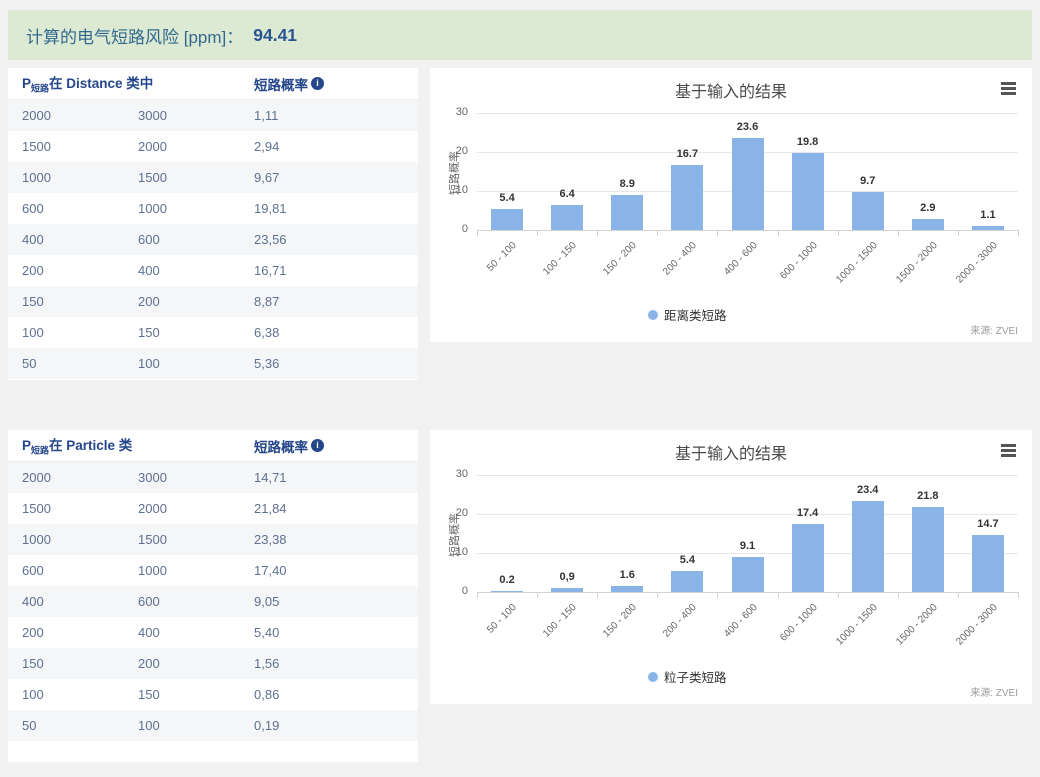 Image resolution: width=1040 pixels, height=777 pixels. What do you see at coordinates (213, 725) in the screenshot?
I see `table-row: 50 100 0,19` at bounding box center [213, 725].